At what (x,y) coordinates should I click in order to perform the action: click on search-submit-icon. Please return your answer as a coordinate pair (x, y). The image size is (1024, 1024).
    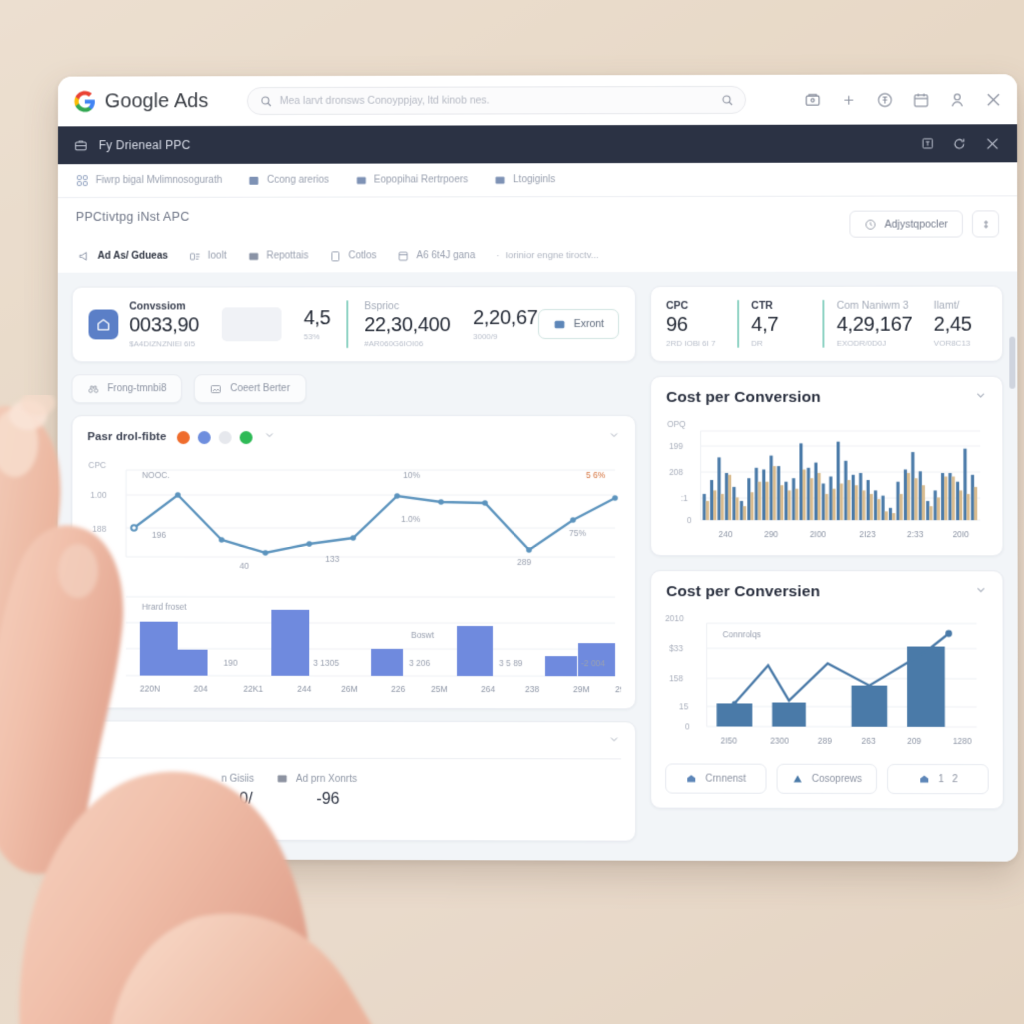
    Looking at the image, I should click on (727, 100).